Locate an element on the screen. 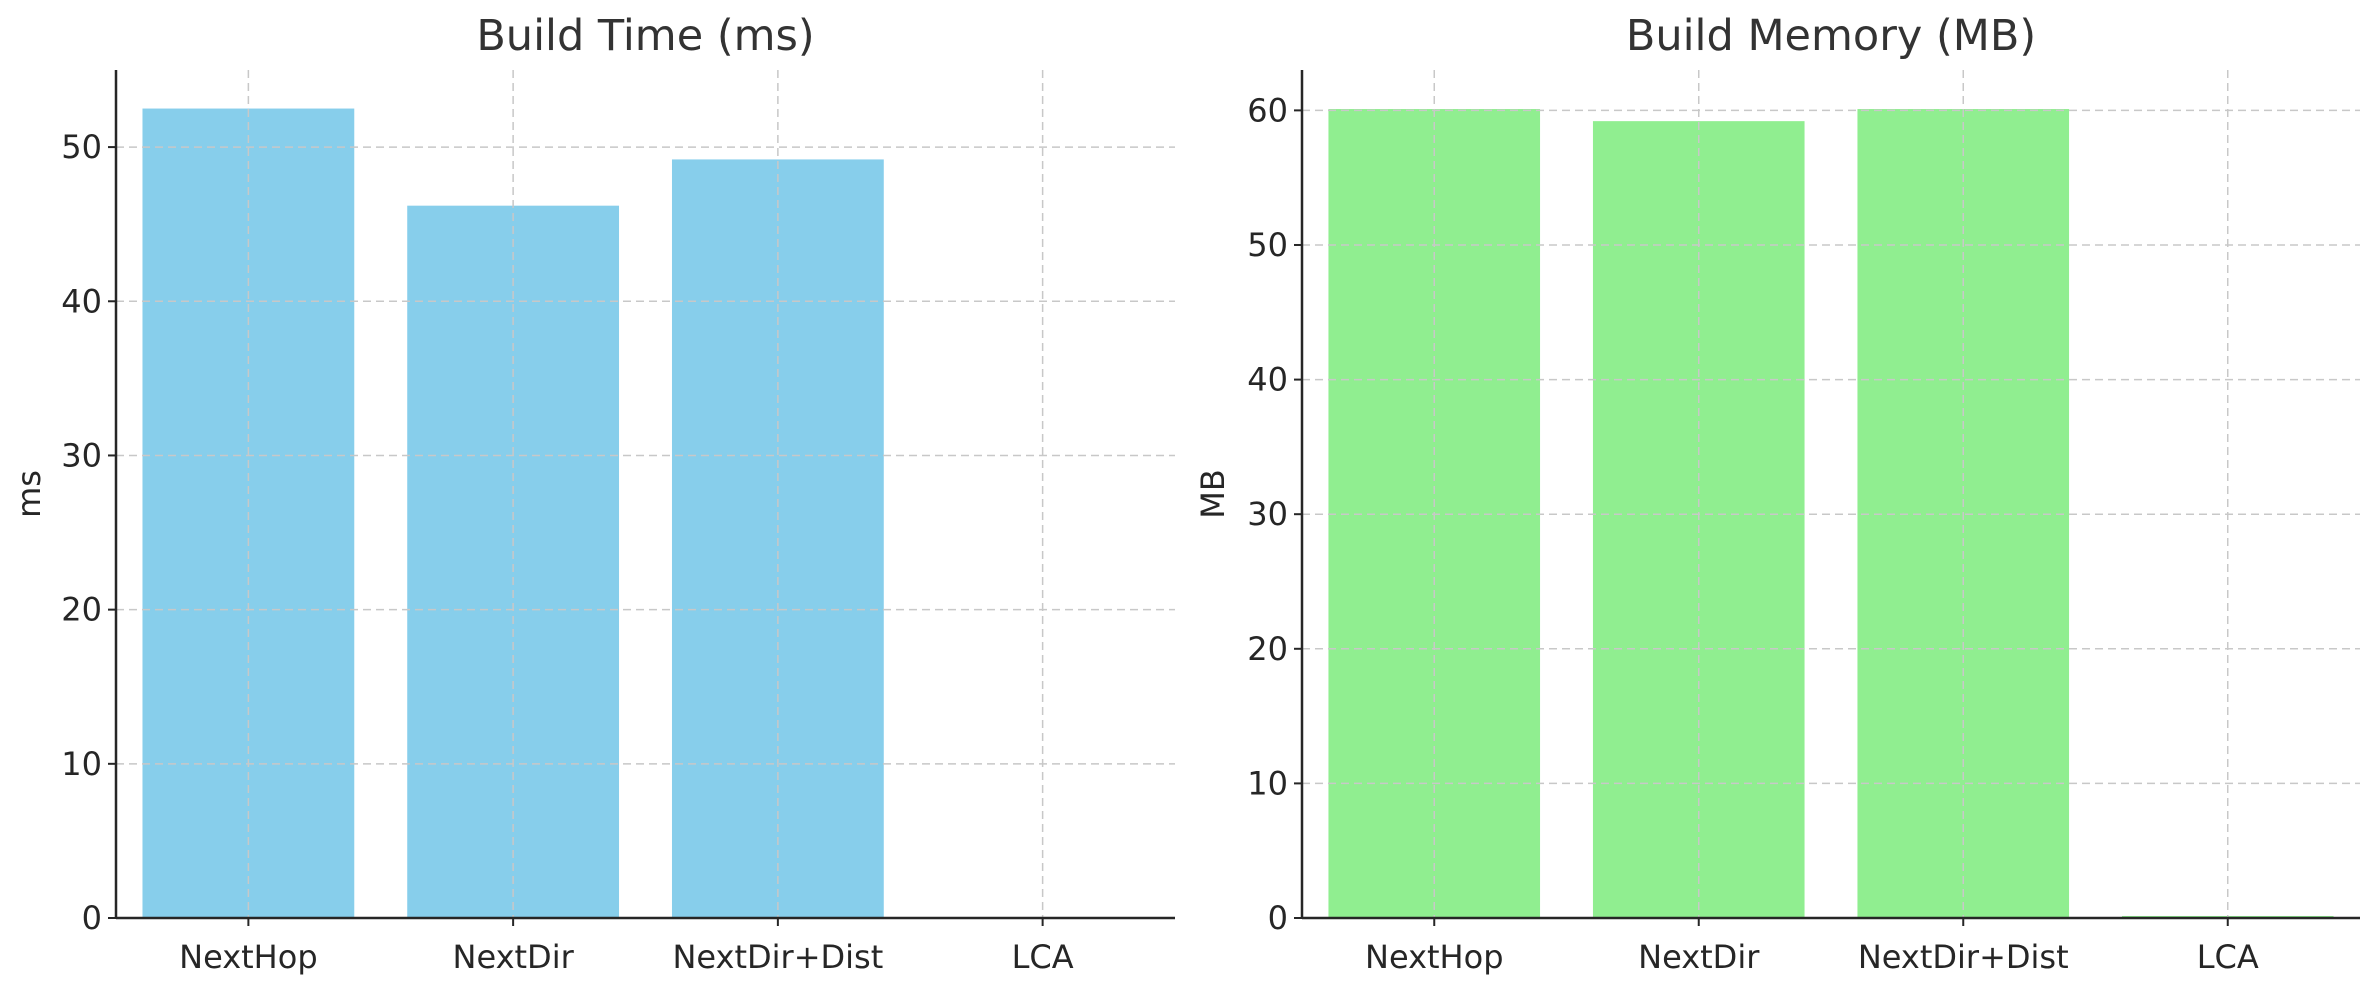 The height and width of the screenshot is (984, 2379). y-axis-label: ms is located at coordinates (29, 494).